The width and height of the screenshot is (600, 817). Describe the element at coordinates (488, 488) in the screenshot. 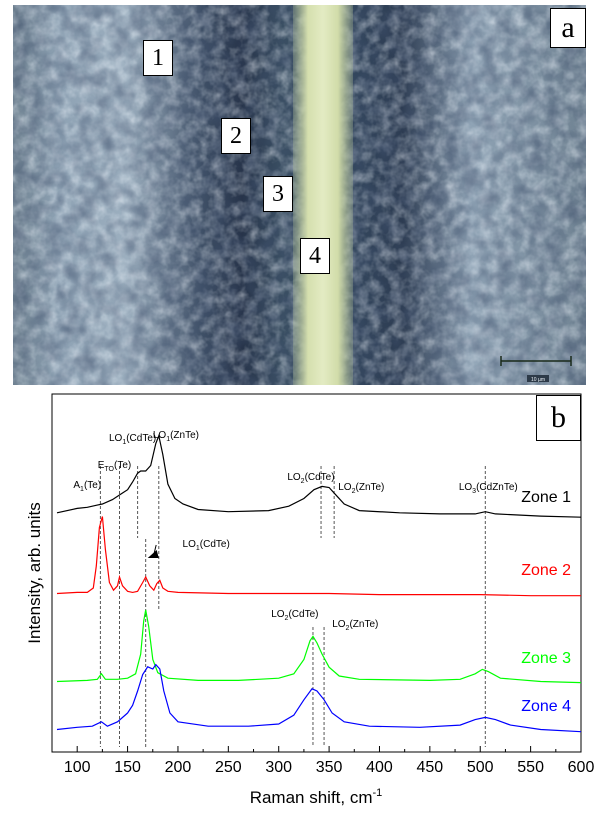

I see `annotation-lo3-cdznte: LO3(CdZnTe)` at that location.